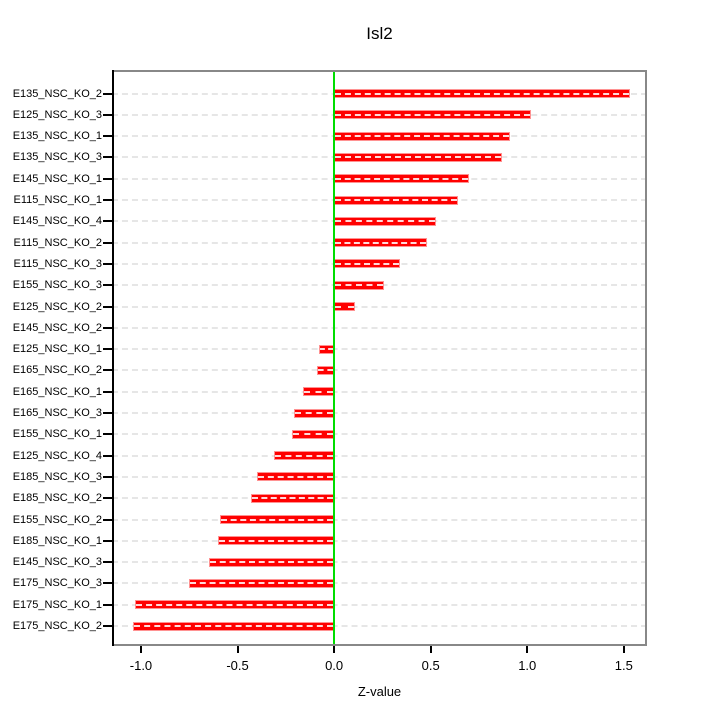 This screenshot has width=720, height=720. I want to click on y-axis-label: E185_NSC_KO_3, so click(57, 476).